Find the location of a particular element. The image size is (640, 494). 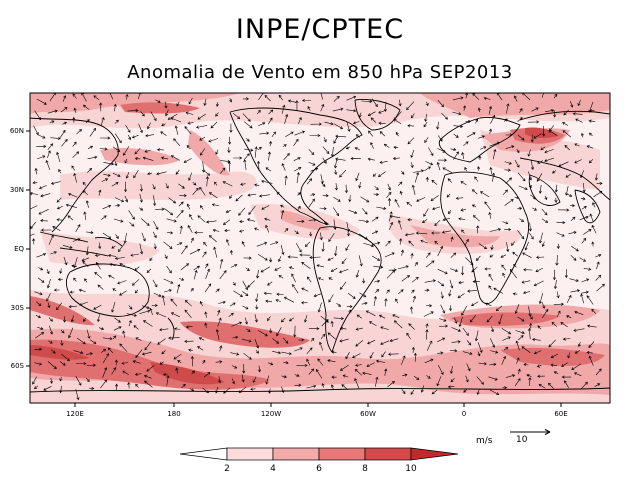

coastline-north-america is located at coordinates (296, 166).